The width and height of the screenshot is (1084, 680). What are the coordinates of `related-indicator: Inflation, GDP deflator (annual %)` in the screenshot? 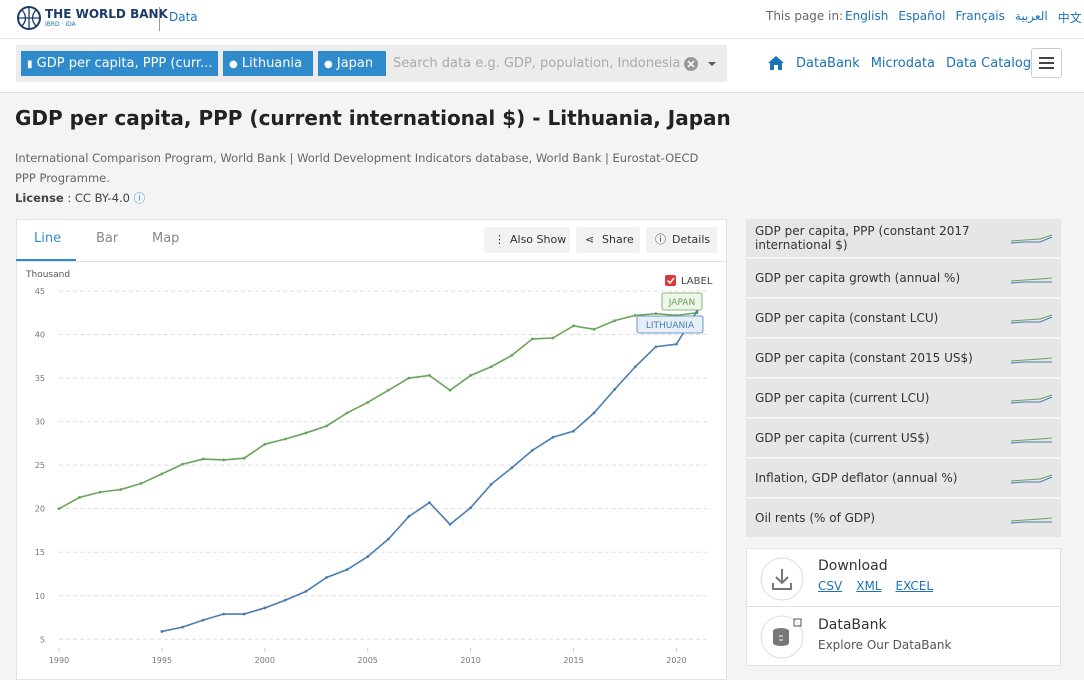 It's located at (903, 478).